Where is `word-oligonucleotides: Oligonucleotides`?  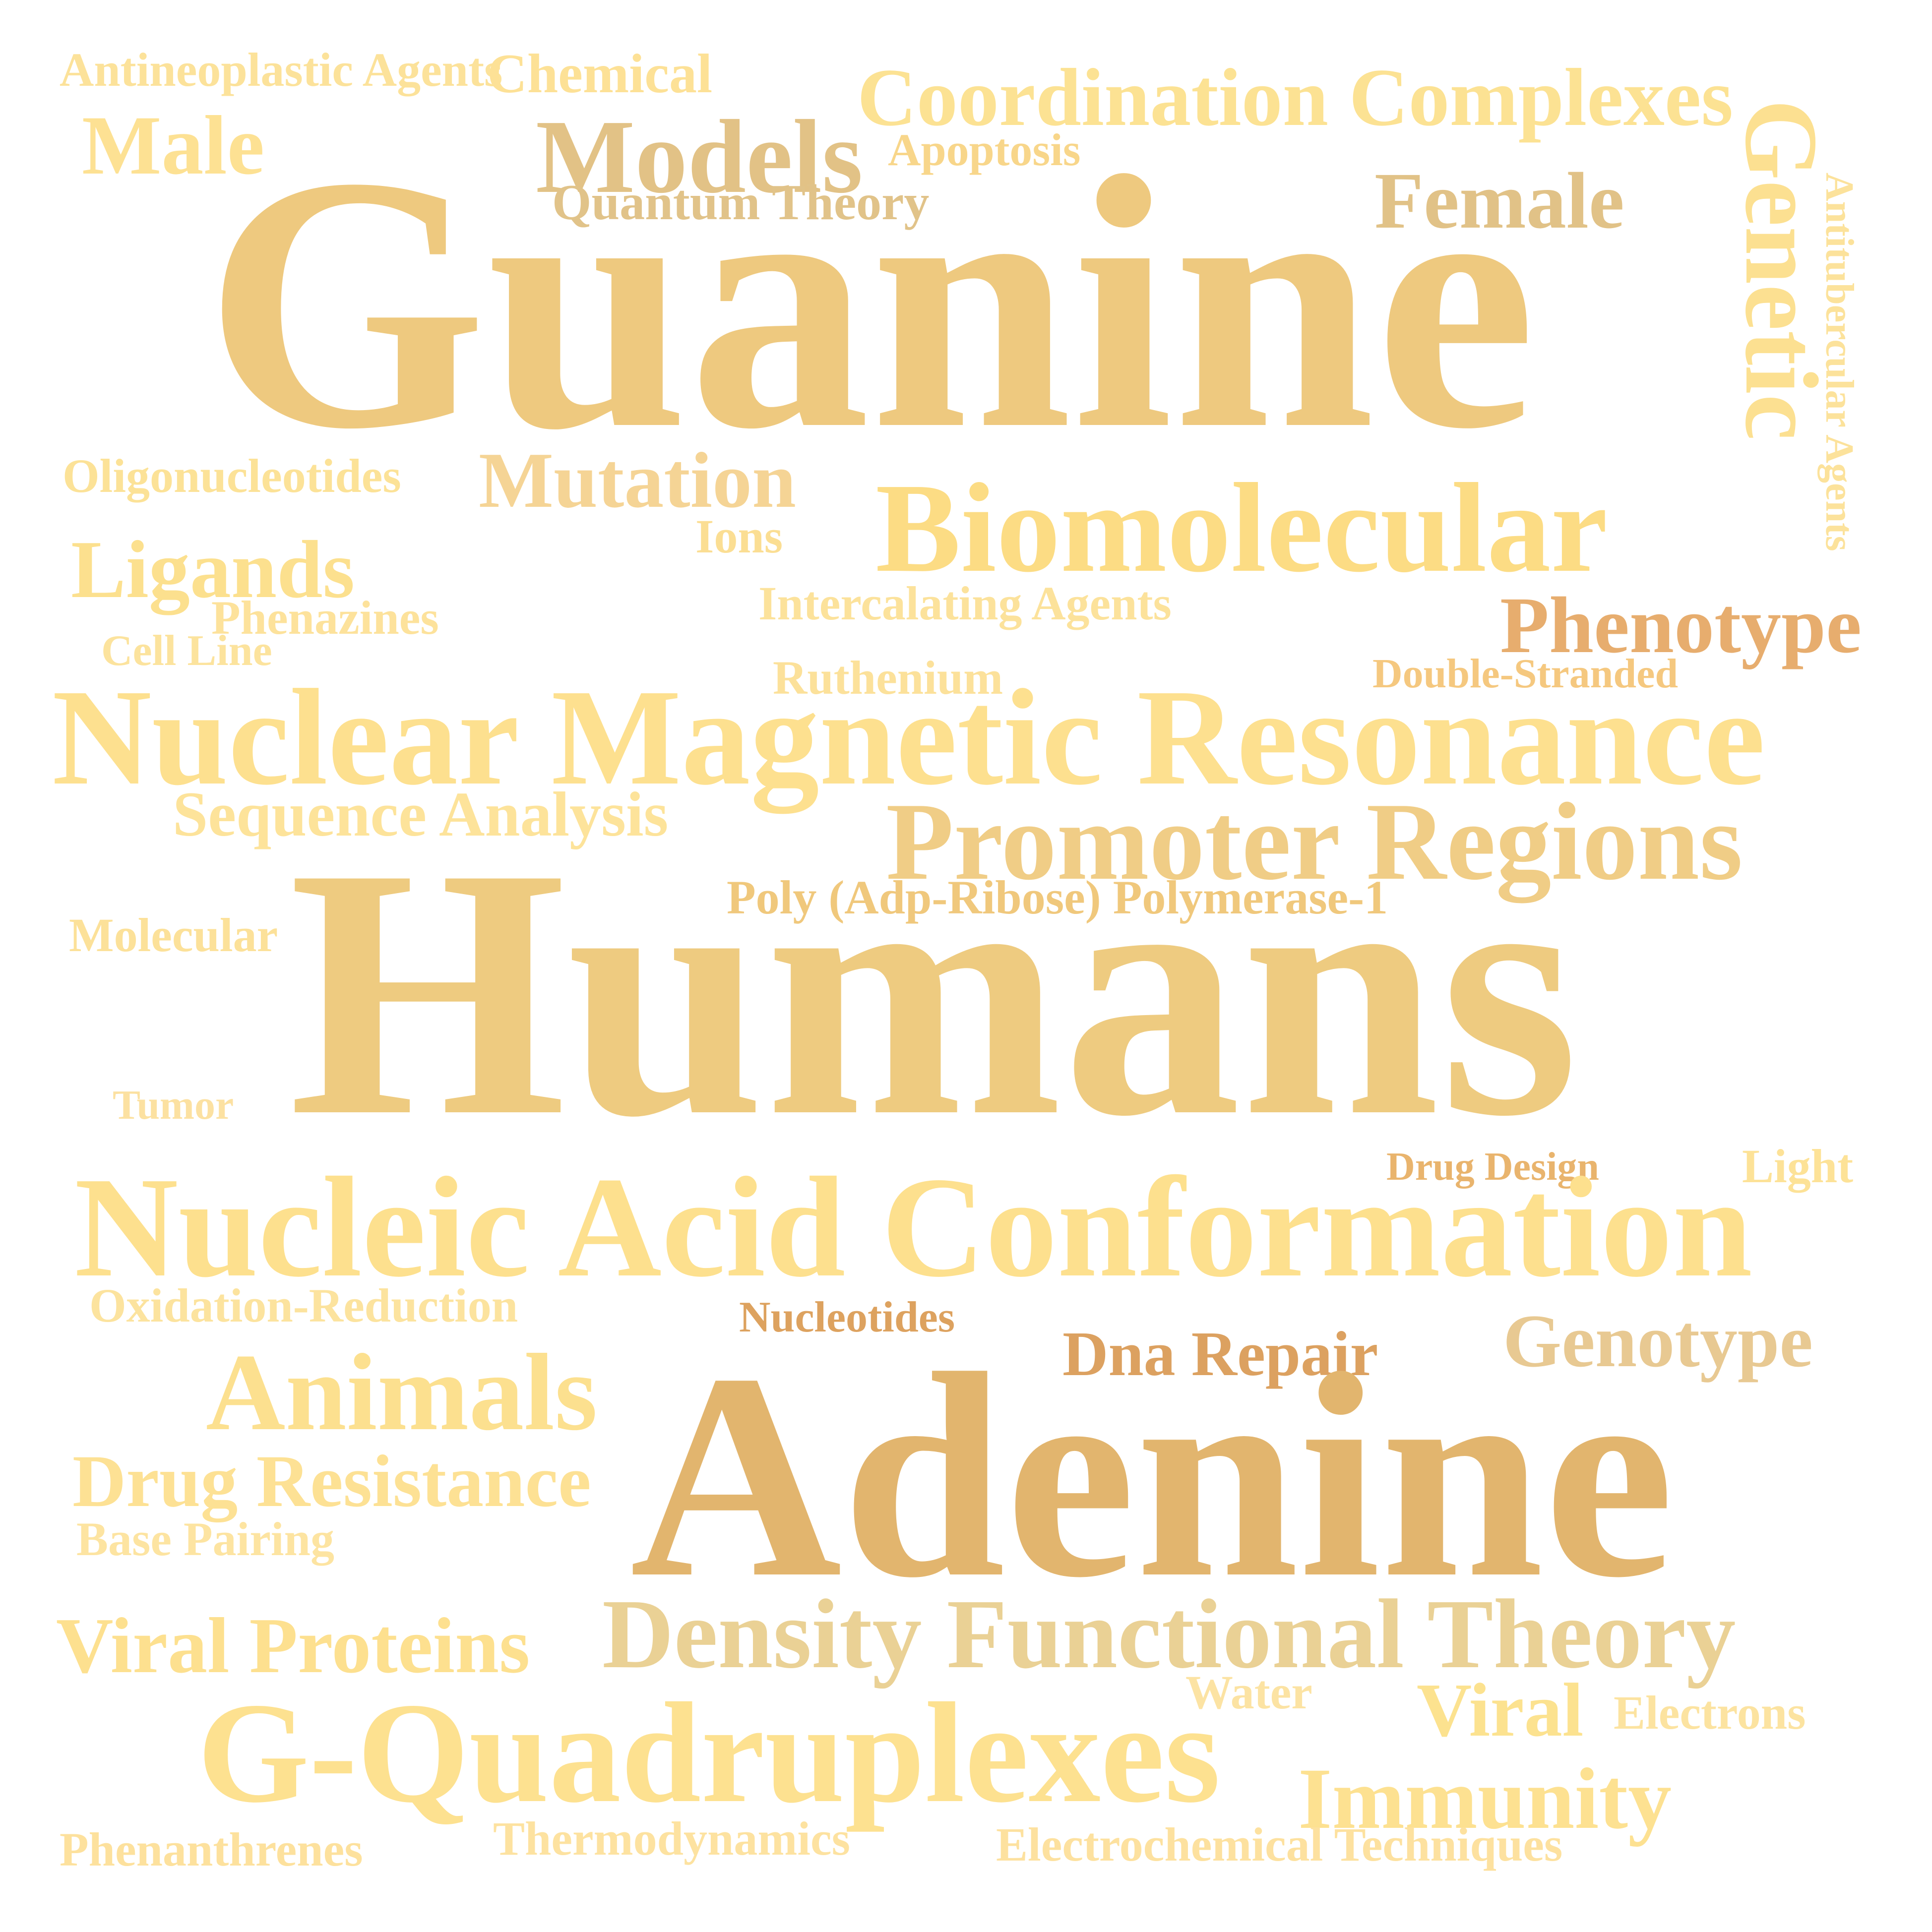
word-oligonucleotides: Oligonucleotides is located at coordinates (231, 475).